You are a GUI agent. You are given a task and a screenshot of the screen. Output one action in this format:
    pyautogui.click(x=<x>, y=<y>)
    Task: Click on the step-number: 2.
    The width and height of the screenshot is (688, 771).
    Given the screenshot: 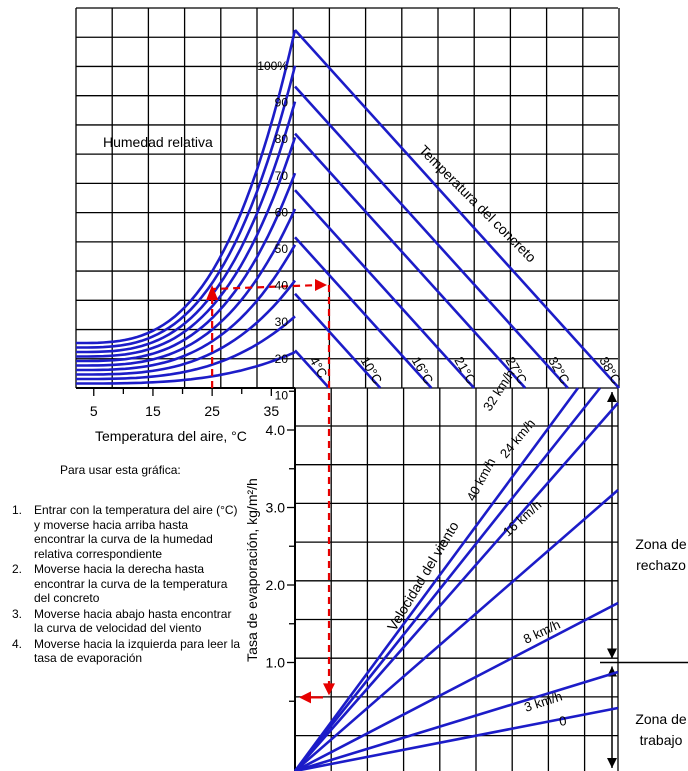 What is the action you would take?
    pyautogui.click(x=17, y=569)
    